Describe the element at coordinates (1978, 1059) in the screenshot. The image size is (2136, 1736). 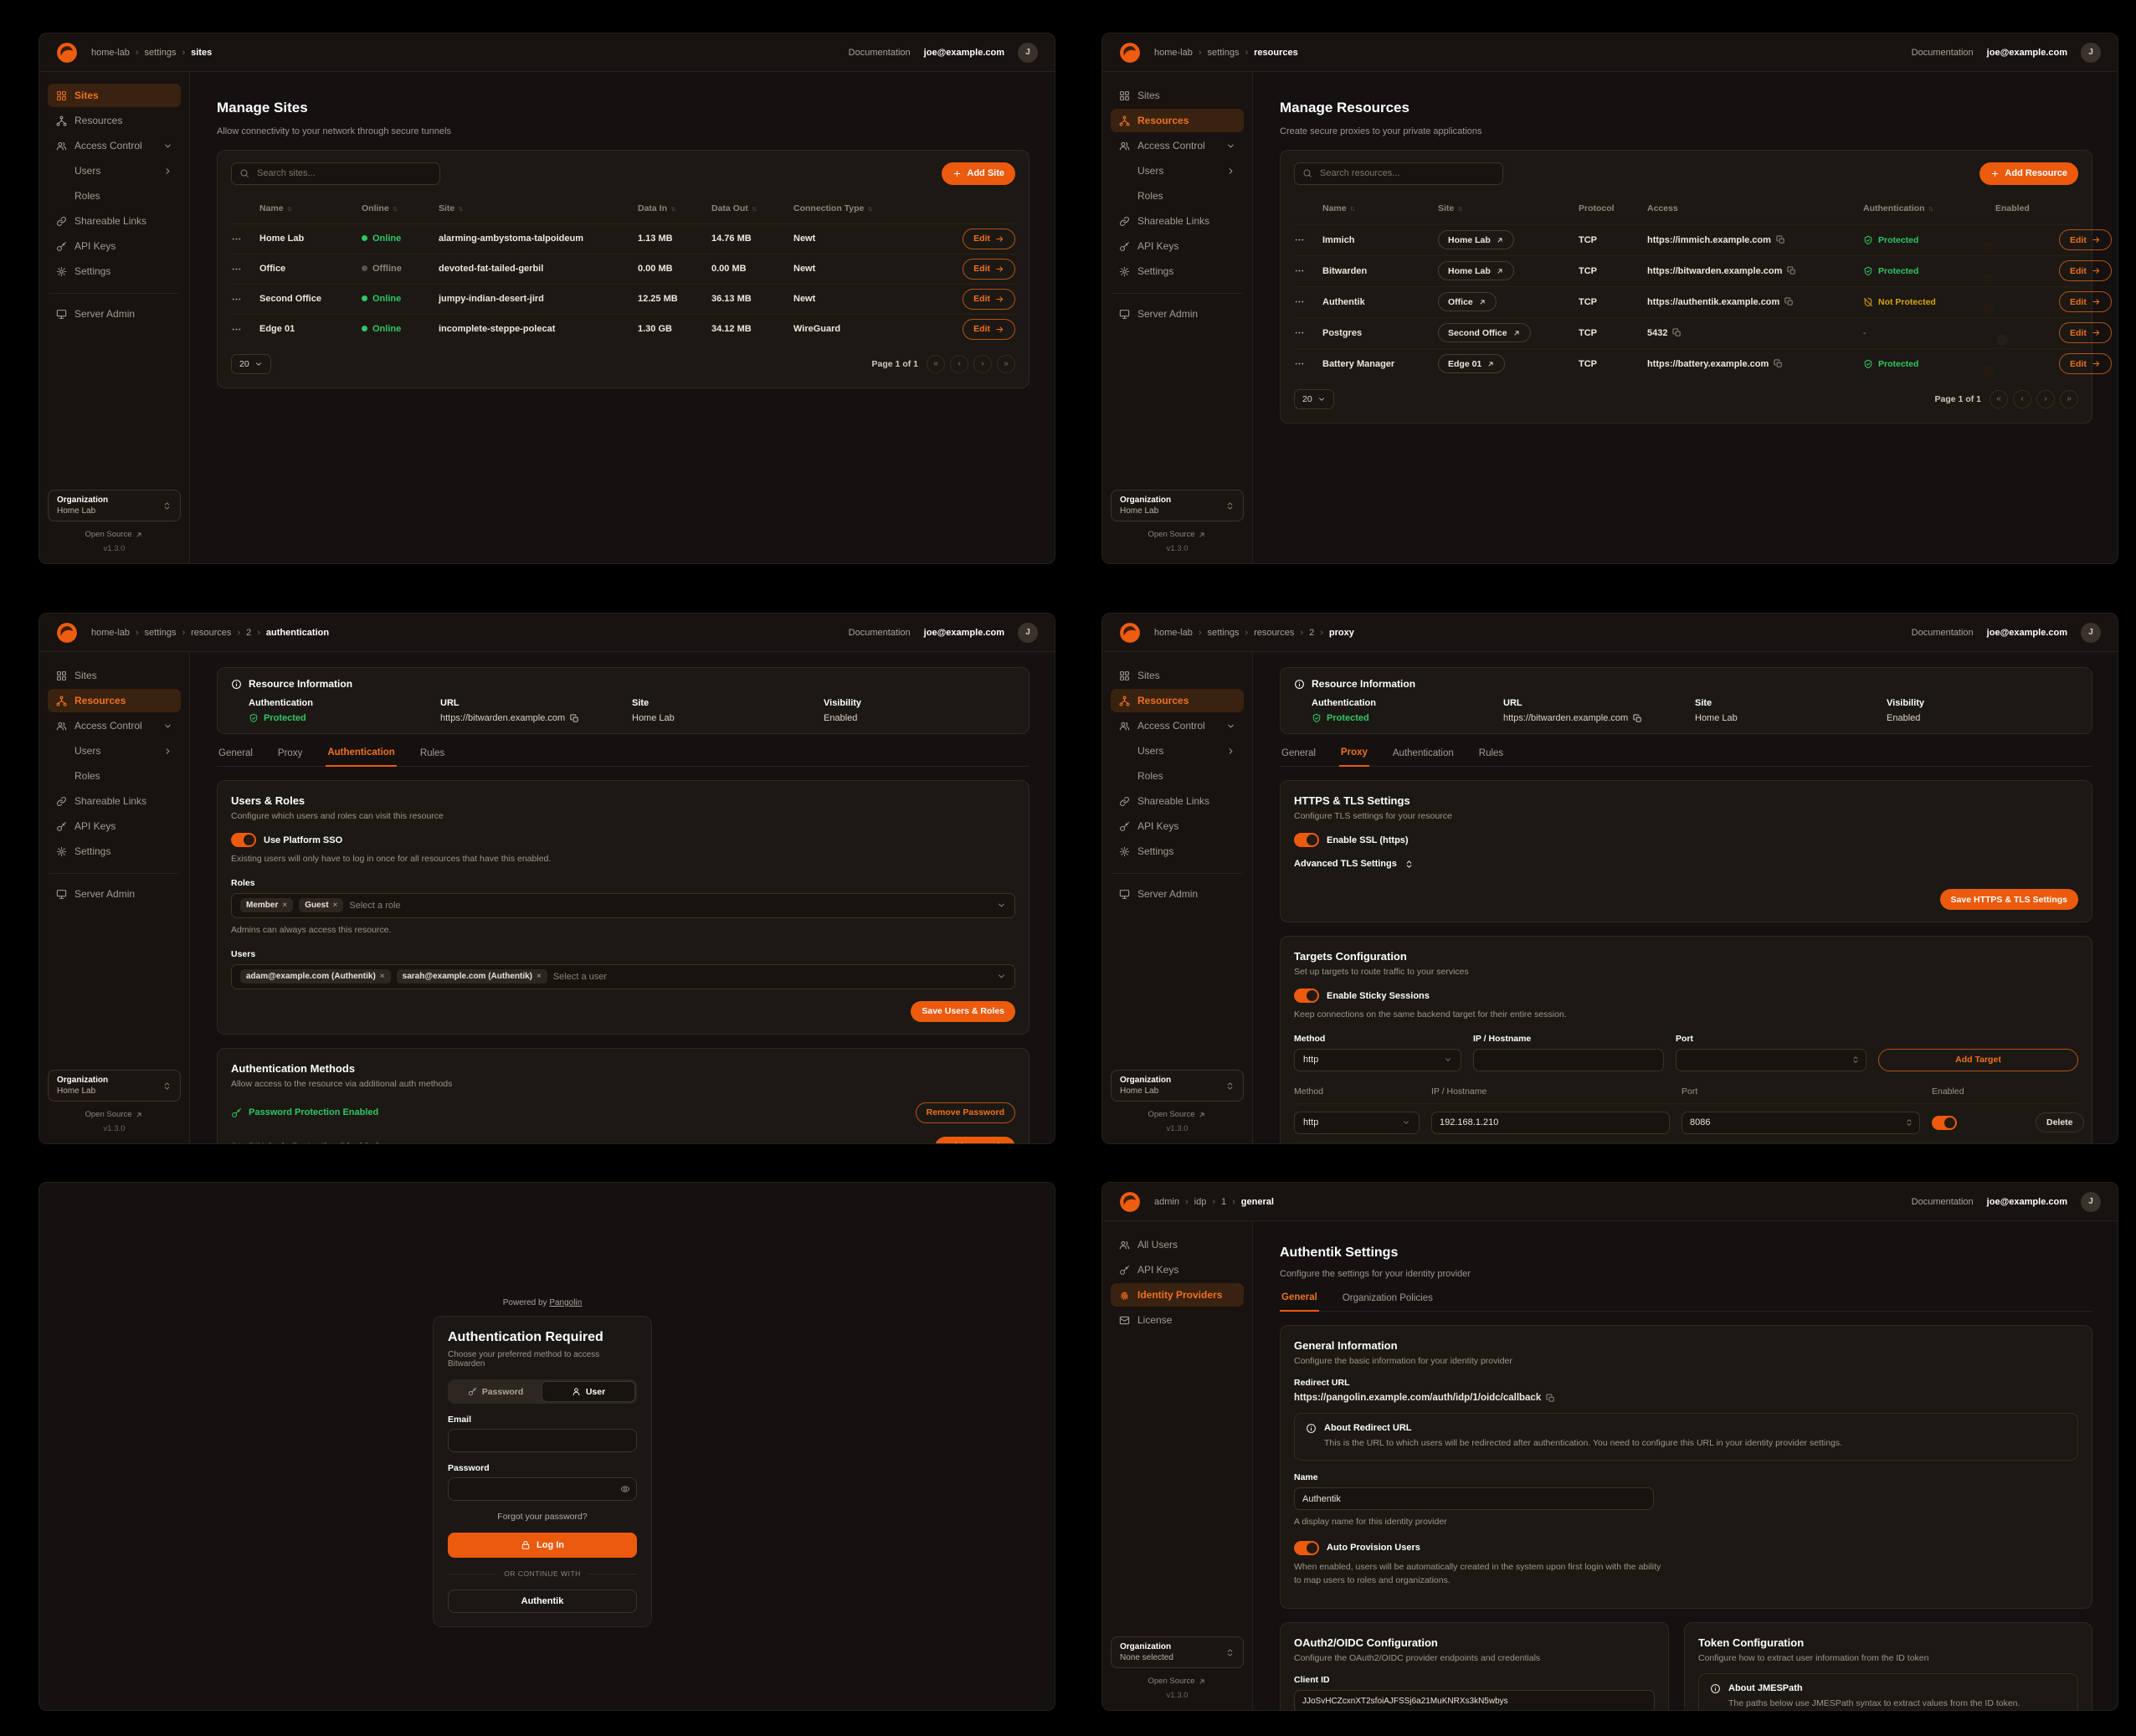
I see `add-target-button: Add Target` at that location.